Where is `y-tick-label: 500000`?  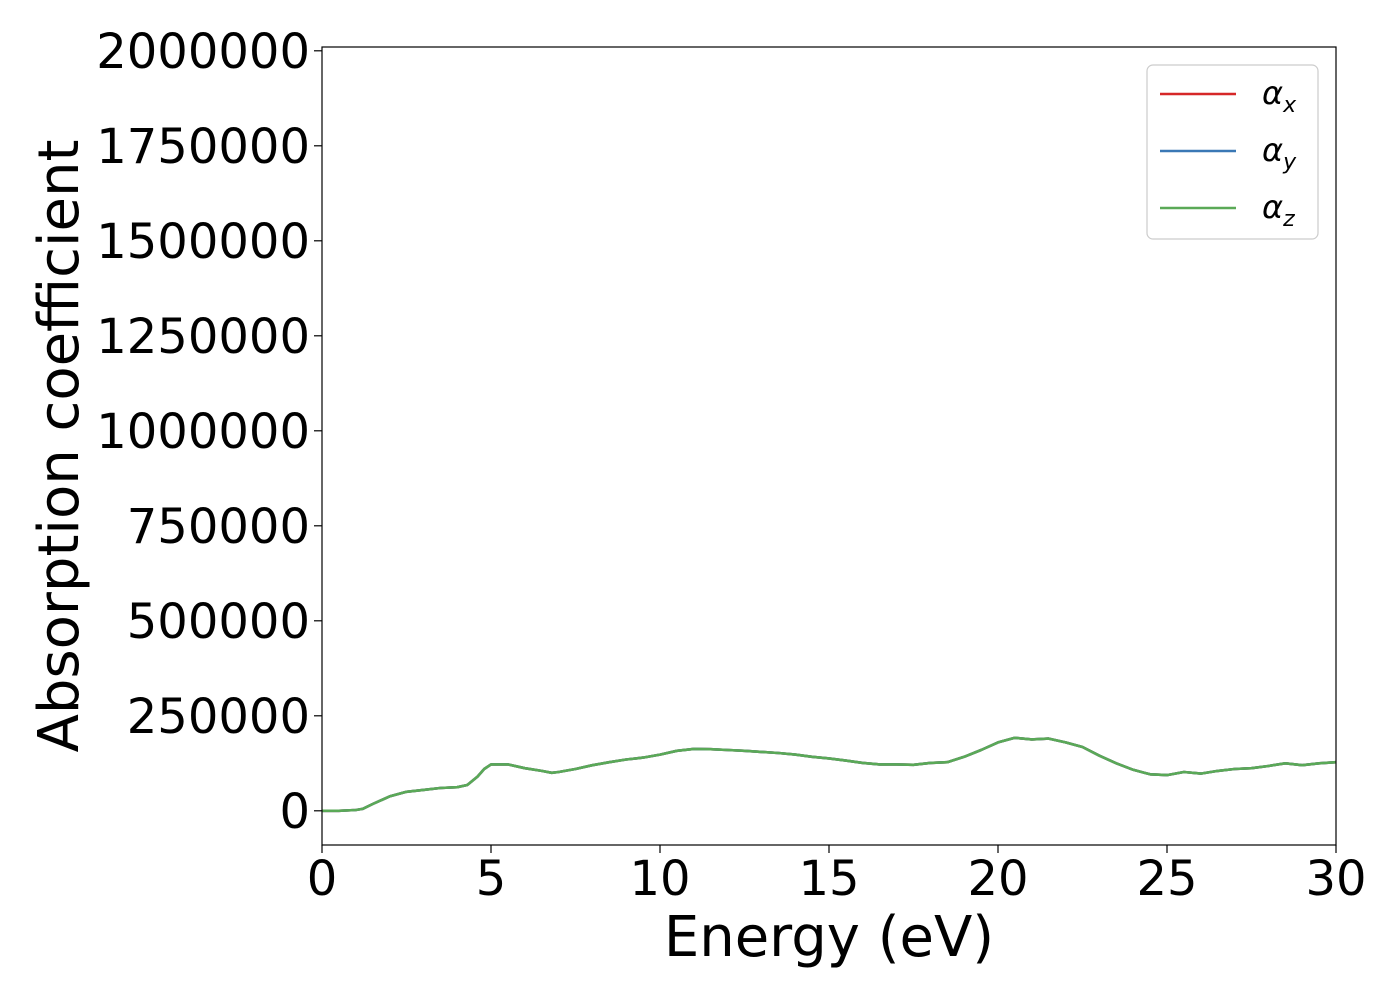 y-tick-label: 500000 is located at coordinates (218, 622).